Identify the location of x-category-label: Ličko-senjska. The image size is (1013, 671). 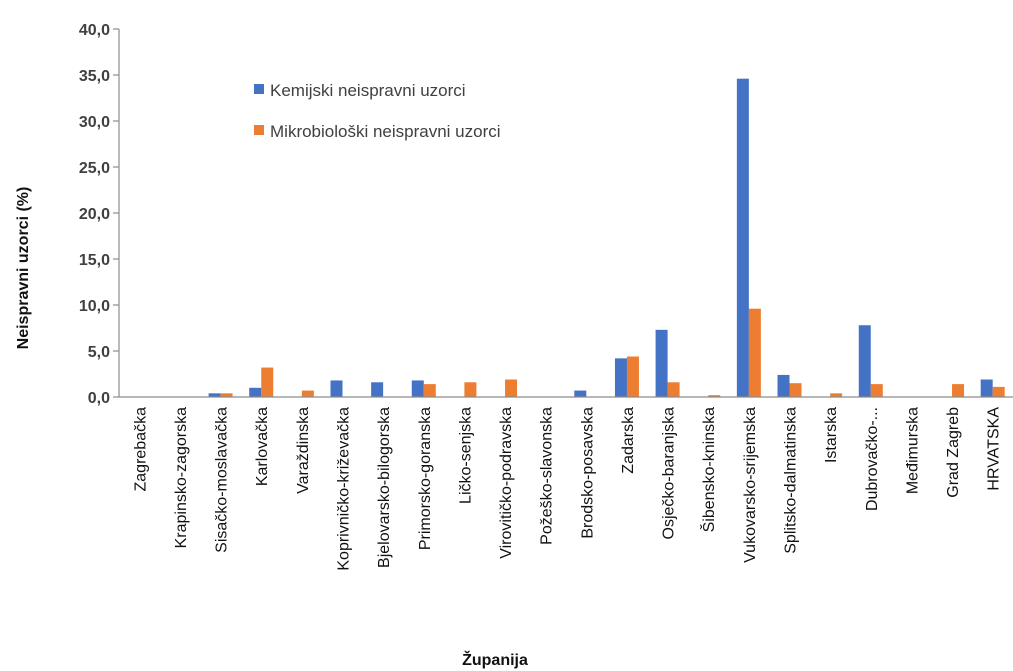
(465, 455).